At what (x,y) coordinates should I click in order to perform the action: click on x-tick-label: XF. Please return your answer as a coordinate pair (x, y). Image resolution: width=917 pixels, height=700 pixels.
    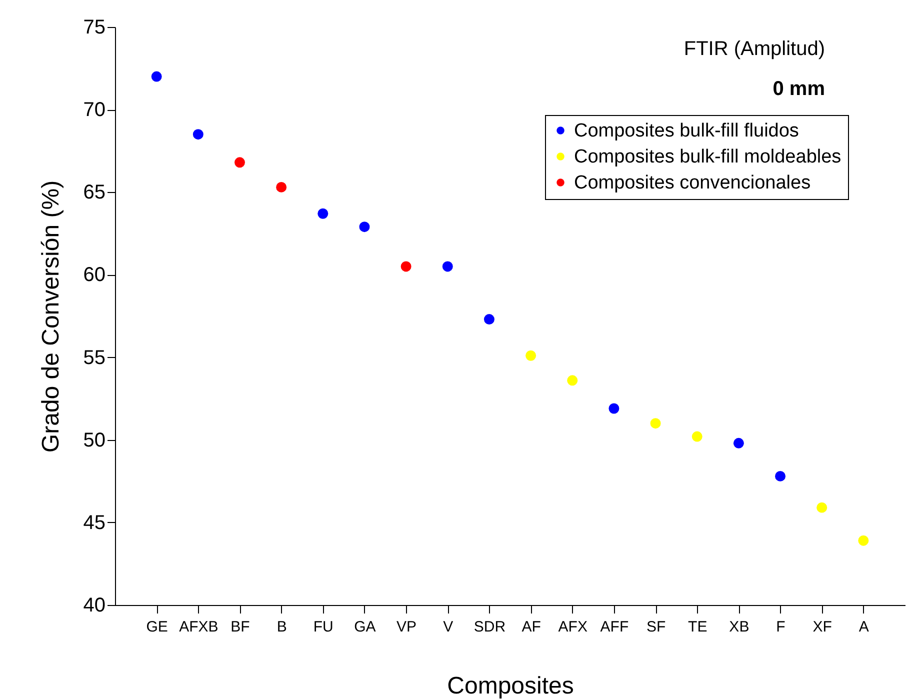
    Looking at the image, I should click on (822, 627).